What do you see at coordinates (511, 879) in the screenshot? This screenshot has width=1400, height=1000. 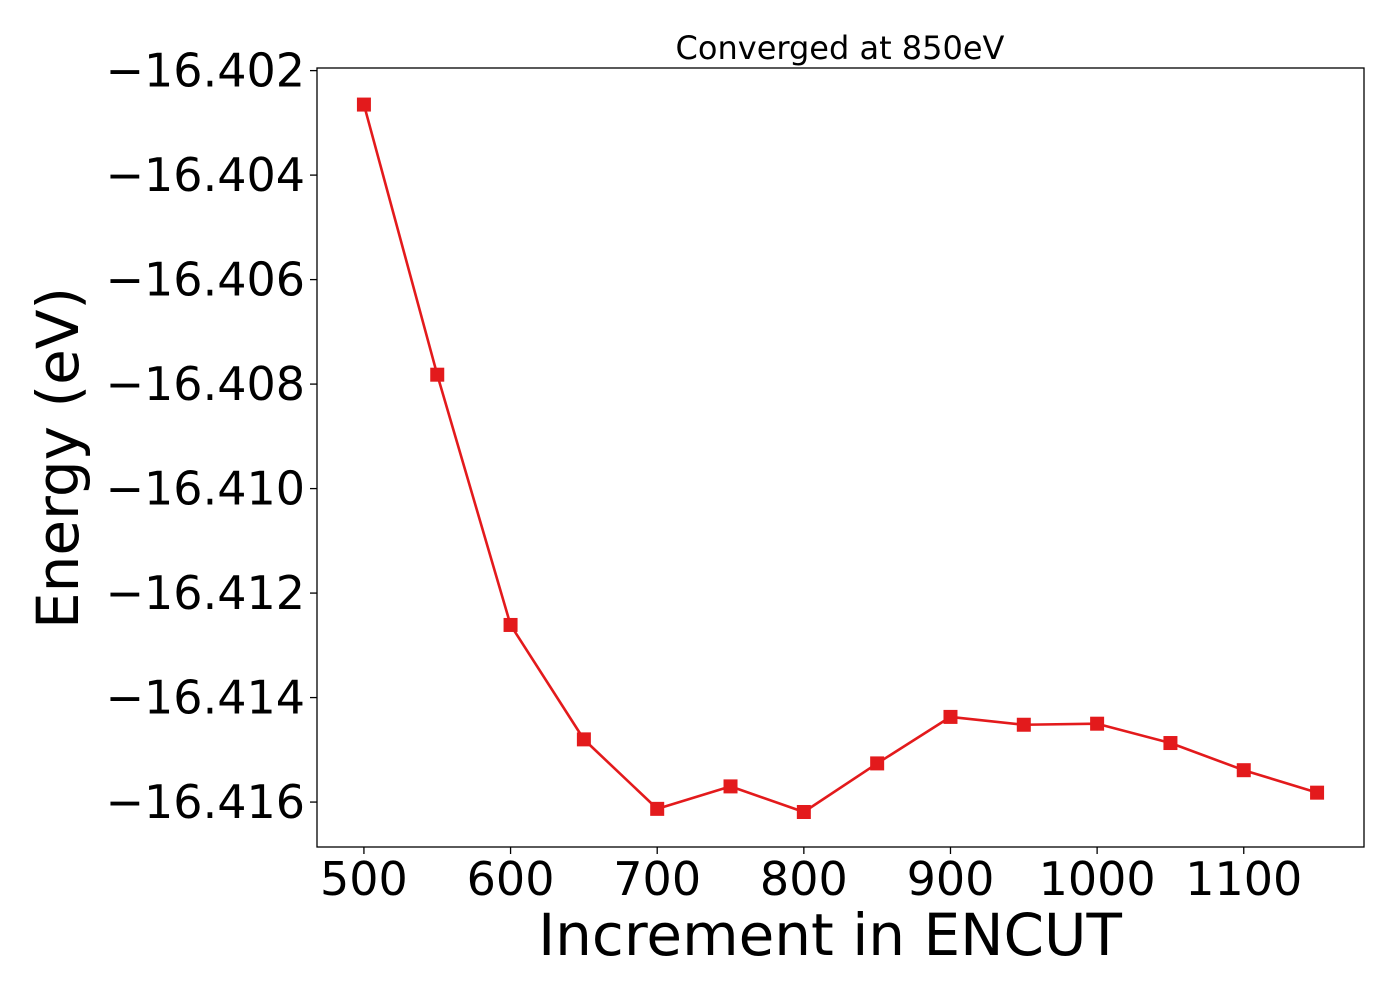 I see `x-tick-label: 600` at bounding box center [511, 879].